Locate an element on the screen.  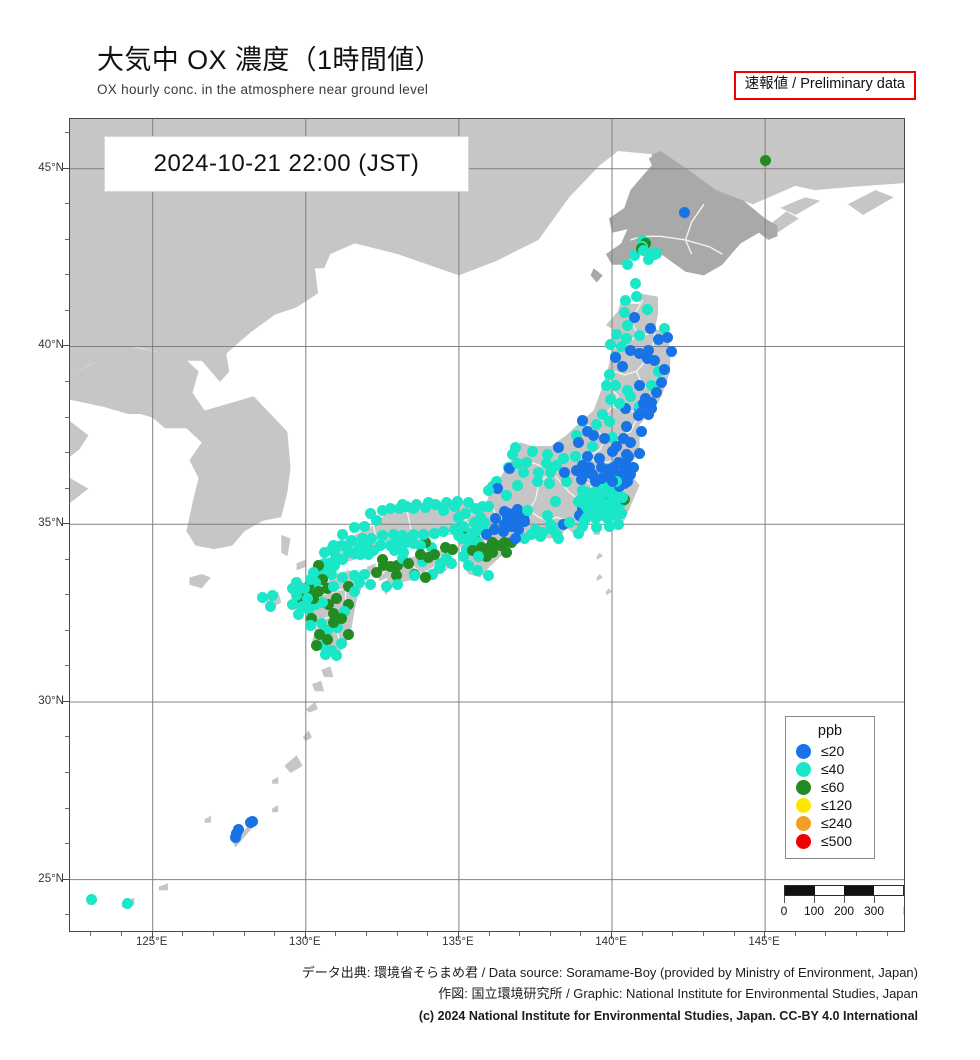
x-axis-tick-label: 135°E is located at coordinates (458, 942).